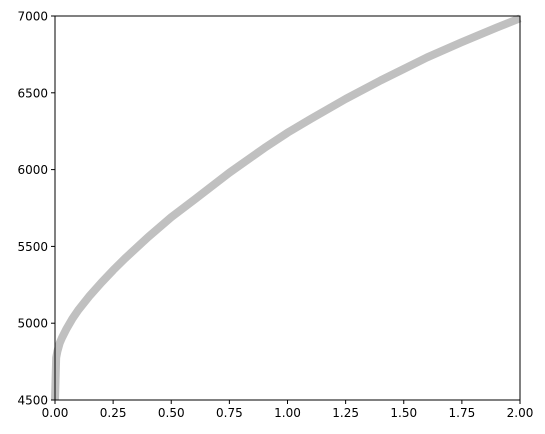  I want to click on x-axis: 0.00 0.25 0.50 0.75 1.00 1.25 1.50 1.75 2.00, so click(288, 410).